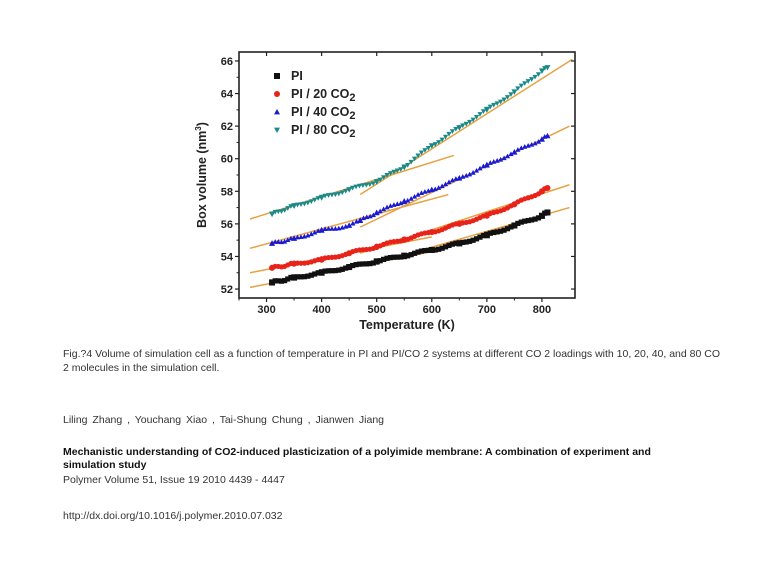 This screenshot has height=576, width=768. I want to click on data-points, so click(410, 175).